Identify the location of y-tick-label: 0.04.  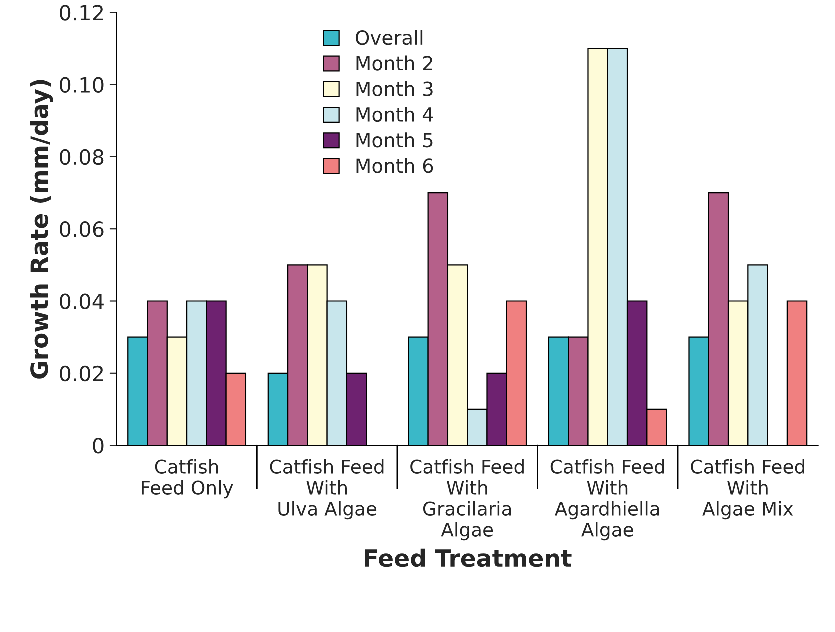
(82, 302).